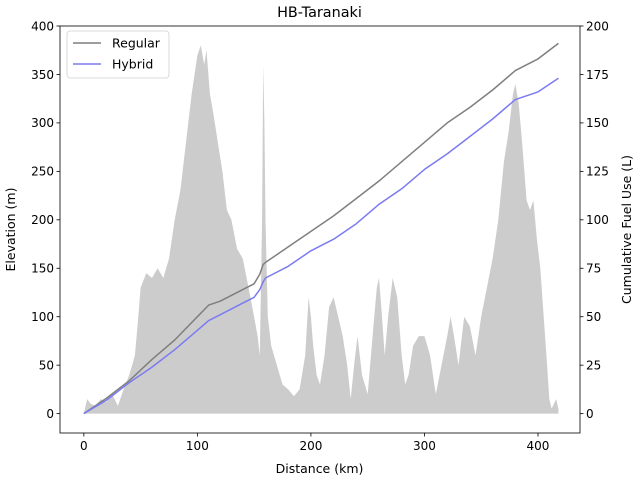  I want to click on y-left-tick-label: 200, so click(42, 220).